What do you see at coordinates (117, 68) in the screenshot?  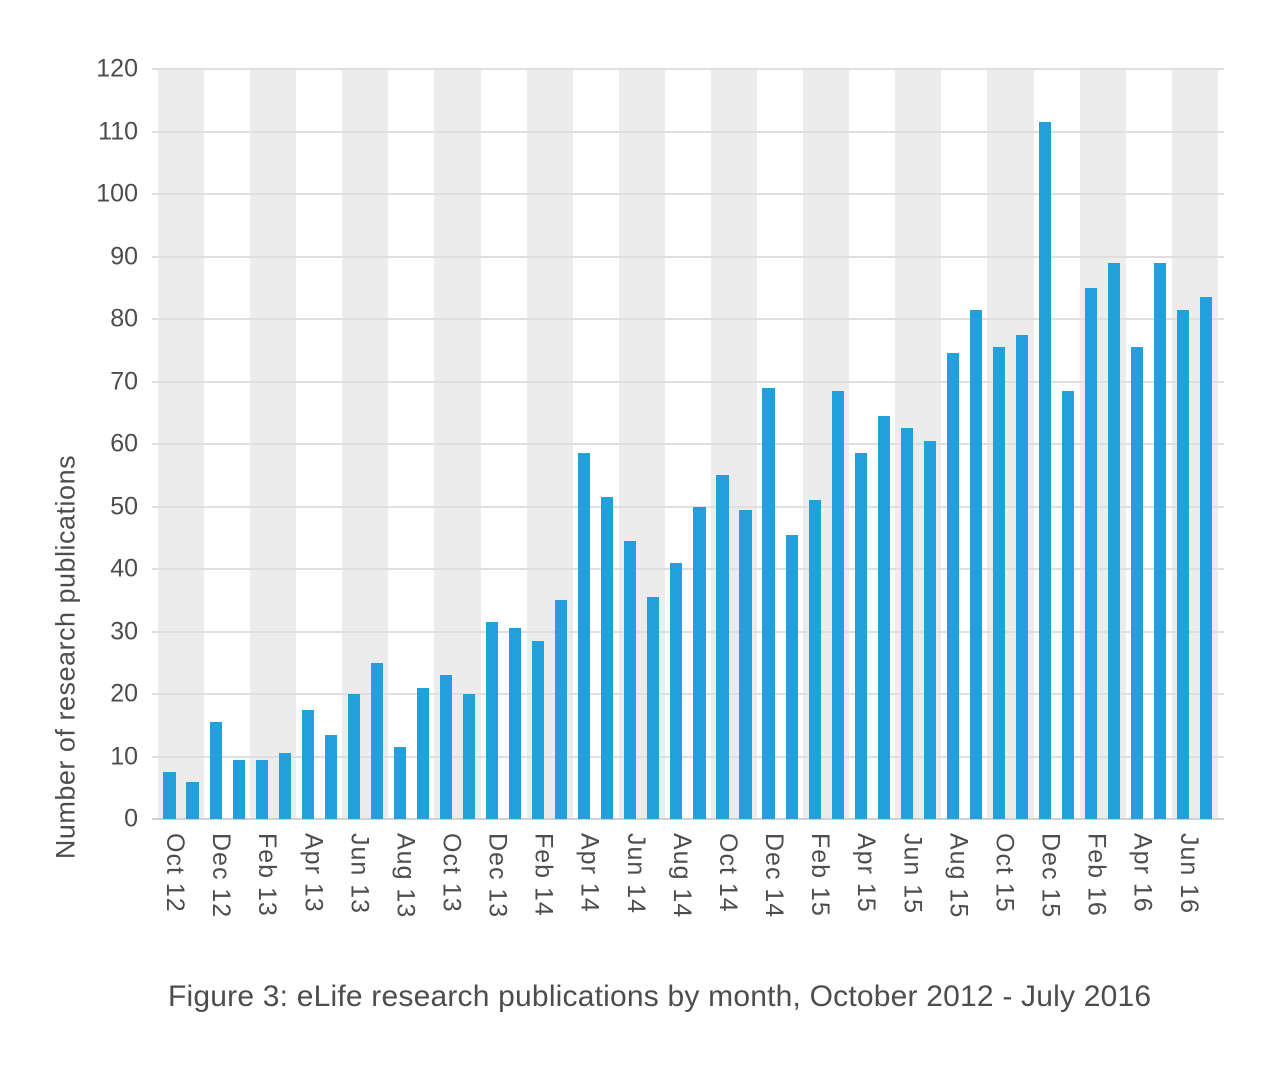 I see `y-tick-label: 120` at bounding box center [117, 68].